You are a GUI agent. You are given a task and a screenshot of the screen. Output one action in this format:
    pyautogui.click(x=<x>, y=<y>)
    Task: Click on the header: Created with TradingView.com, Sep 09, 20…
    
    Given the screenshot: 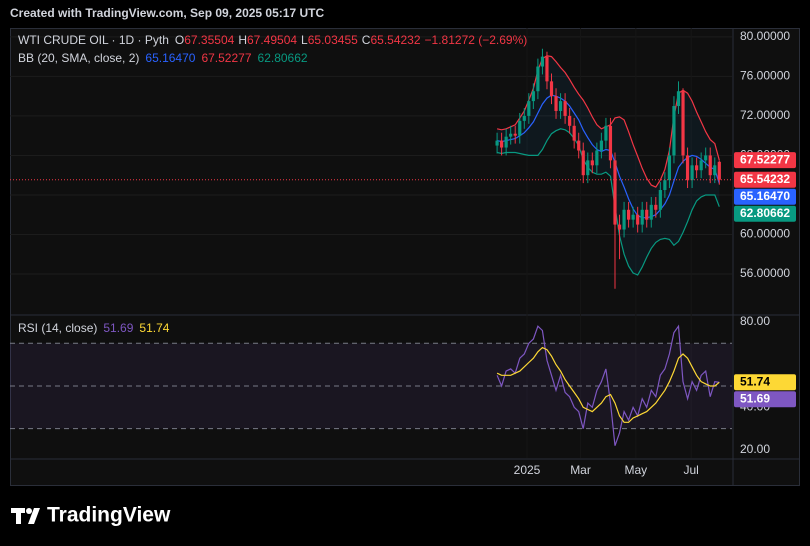 What is the action you would take?
    pyautogui.click(x=167, y=13)
    